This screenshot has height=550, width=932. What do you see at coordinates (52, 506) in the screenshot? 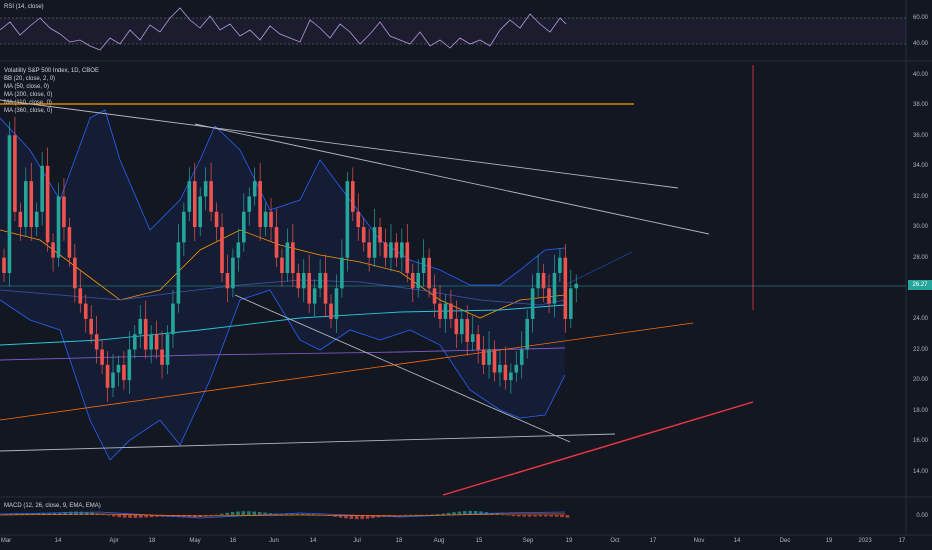
I see `macd-label: MACD (12, 26, close, 9, EMA, EMA)` at bounding box center [52, 506].